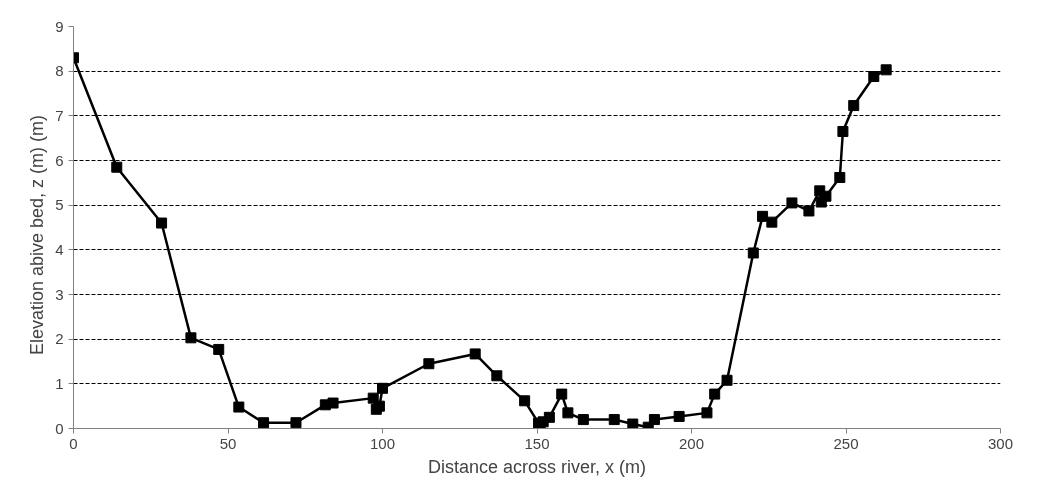  I want to click on y-tick-label: 2, so click(59, 339).